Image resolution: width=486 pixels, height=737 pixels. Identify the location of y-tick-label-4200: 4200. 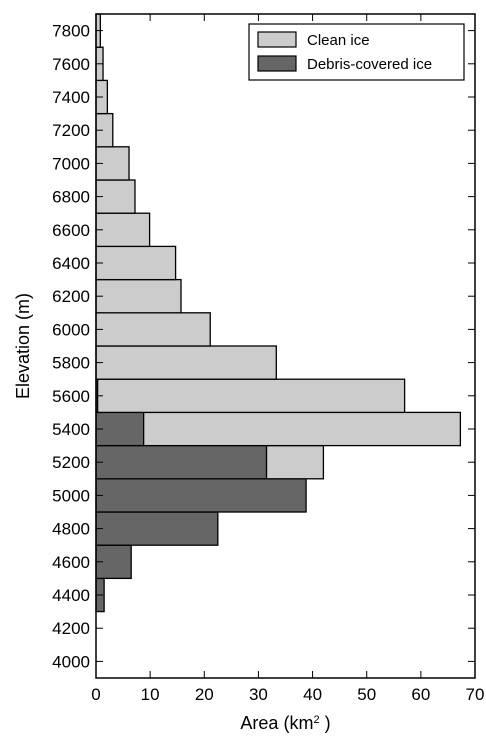
(71, 628).